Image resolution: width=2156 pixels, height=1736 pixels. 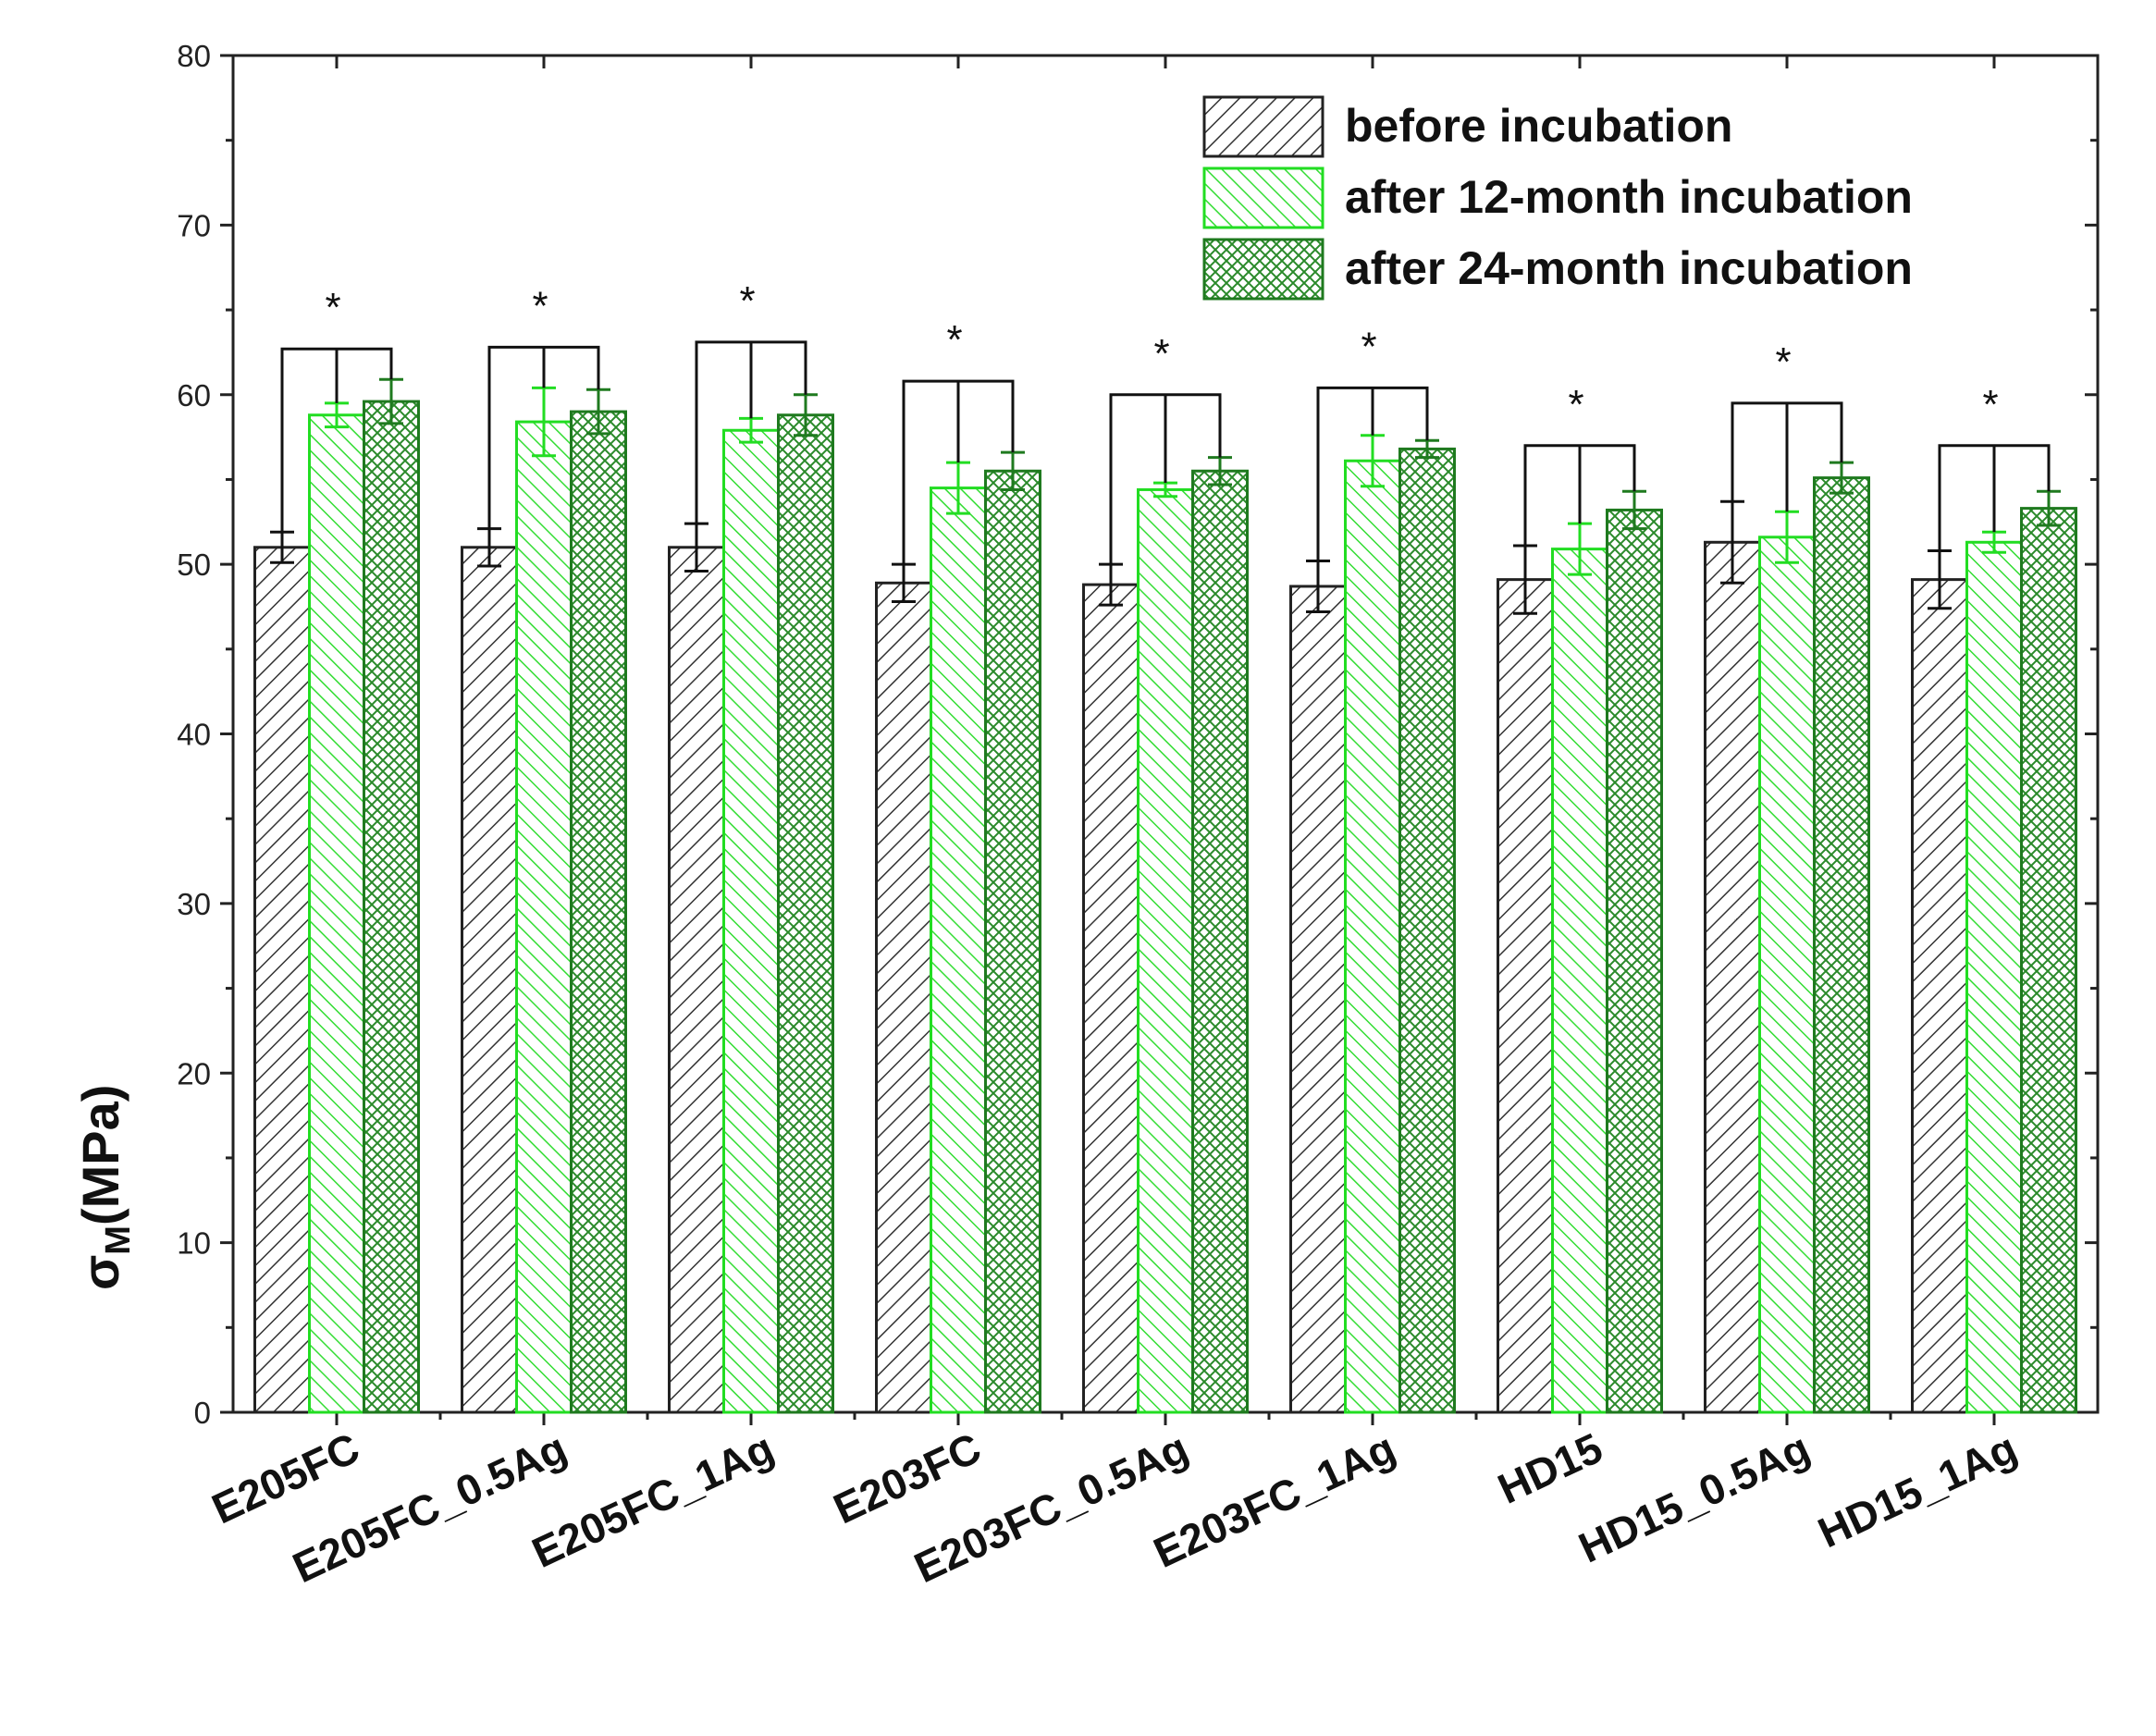 I want to click on y-tick-label: 20, so click(x=194, y=1073).